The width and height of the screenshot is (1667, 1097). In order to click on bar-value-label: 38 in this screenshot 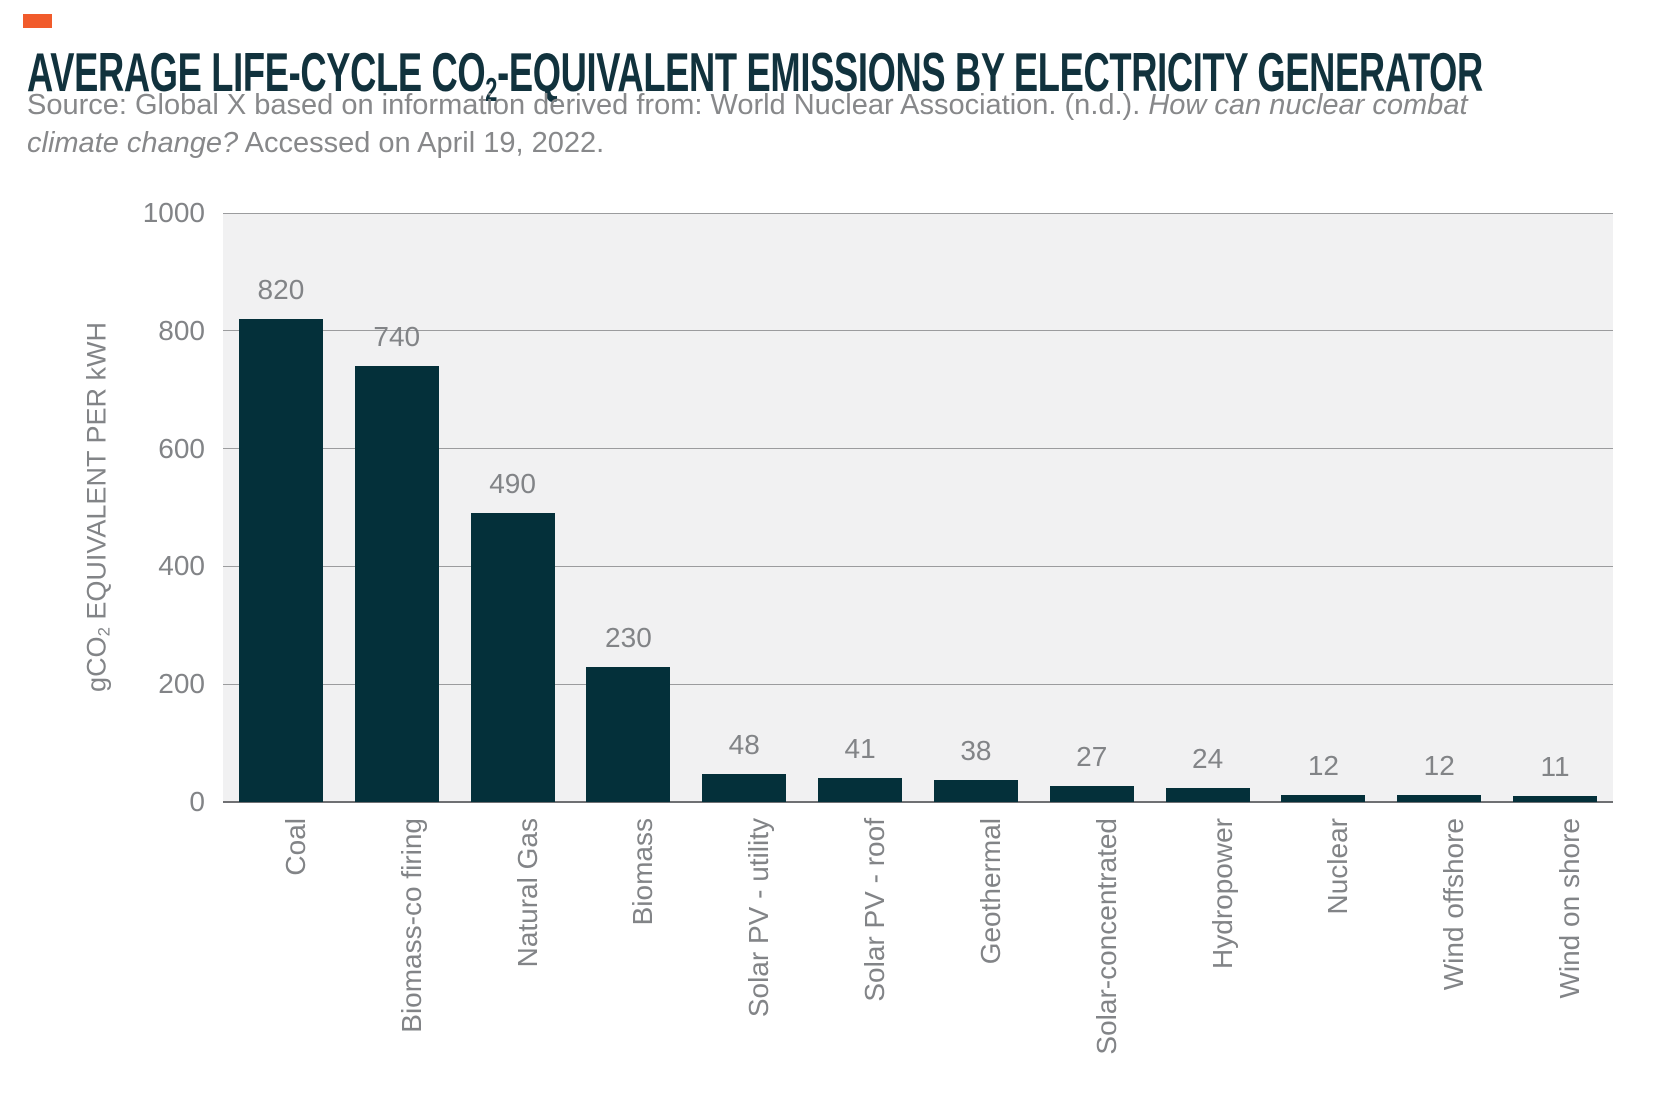, I will do `click(976, 750)`.